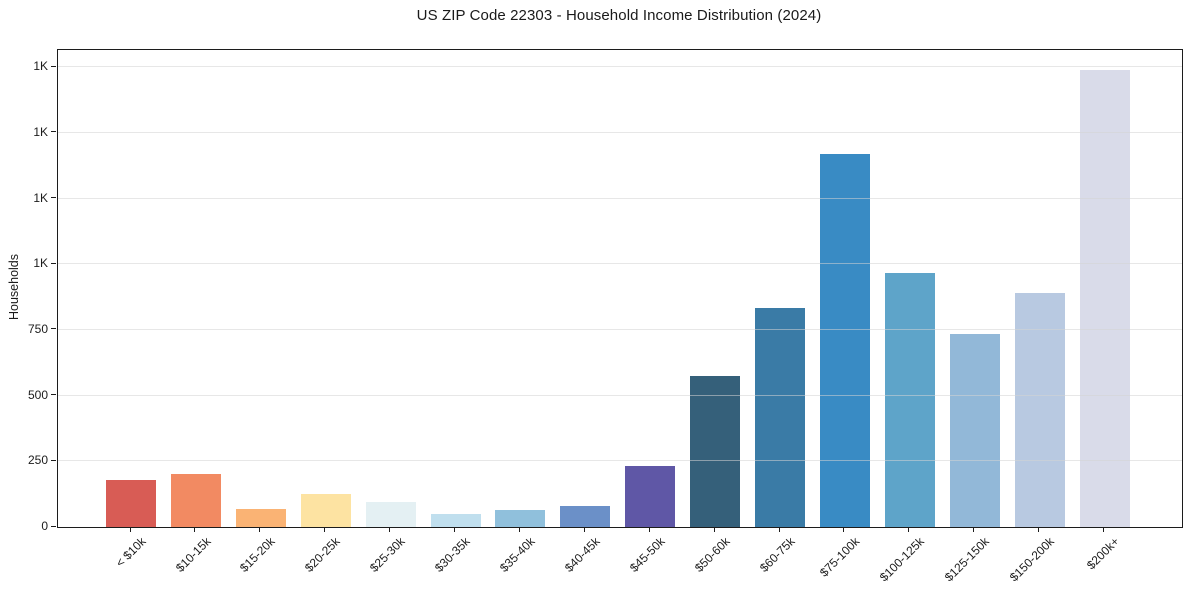 This screenshot has height=590, width=1189. I want to click on x-tick-label: $25-30k, so click(387, 554).